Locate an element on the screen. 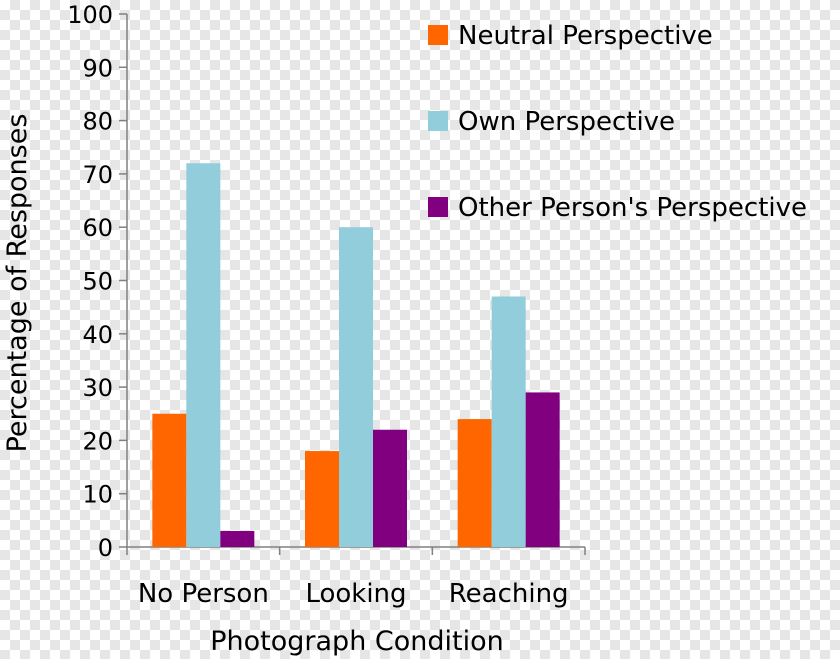 The width and height of the screenshot is (840, 659). legend-label: Other Person's Perspective is located at coordinates (632, 208).